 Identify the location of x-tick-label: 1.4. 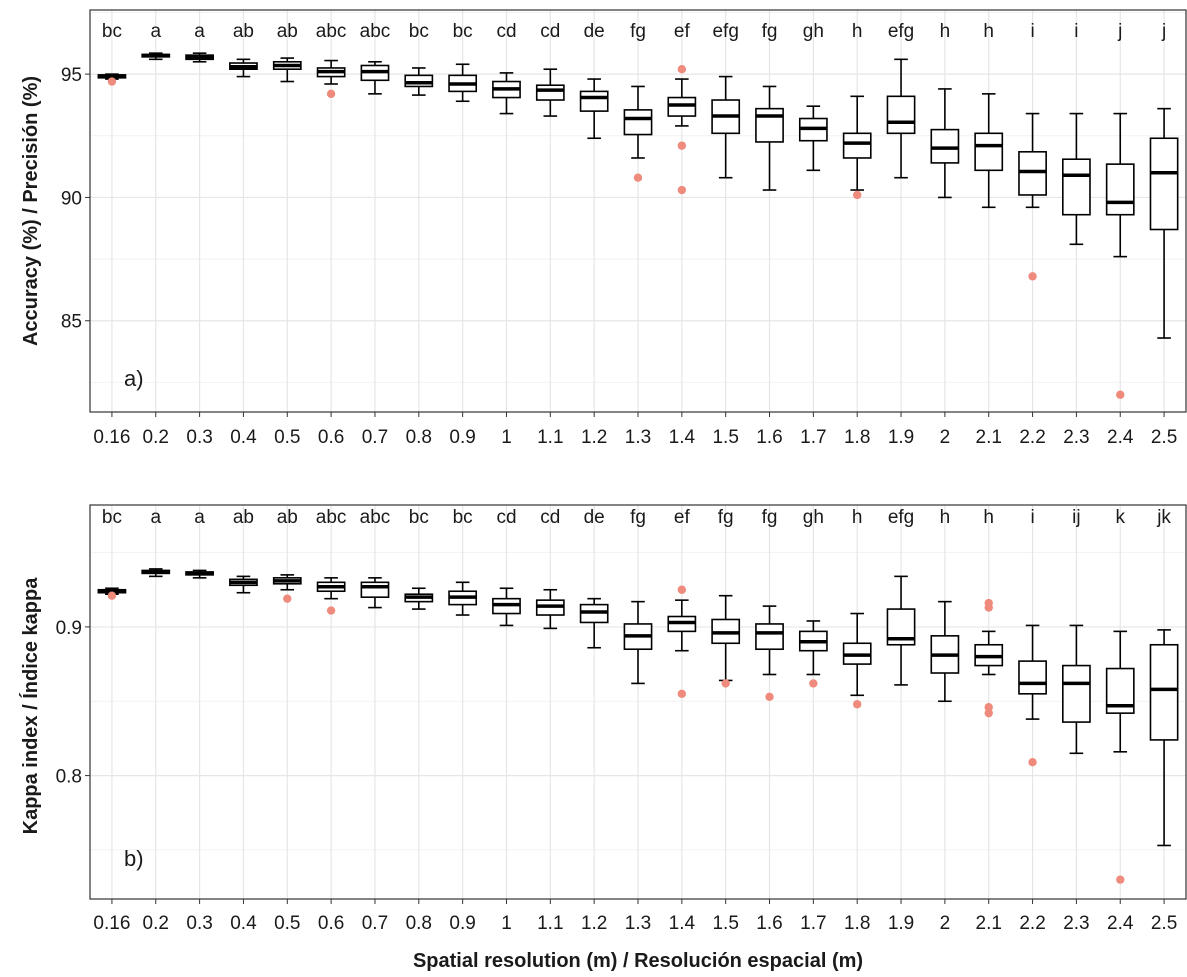
(682, 437).